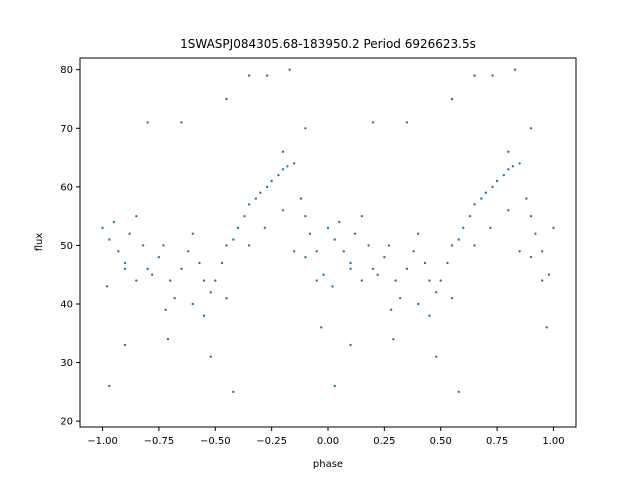  Describe the element at coordinates (384, 441) in the screenshot. I see `x-tick-label: 0.25` at that location.